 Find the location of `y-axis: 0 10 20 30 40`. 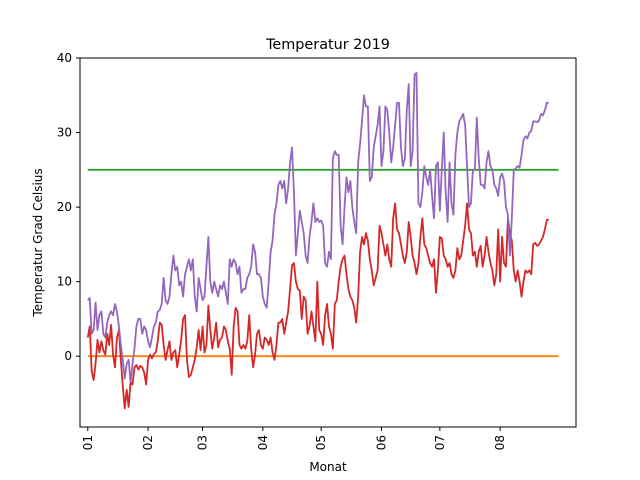

y-axis: 0 10 20 30 40 is located at coordinates (68, 207).